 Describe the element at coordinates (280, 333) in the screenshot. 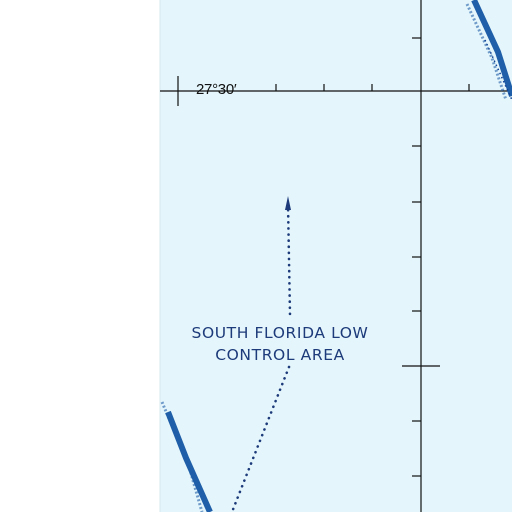

I see `airspace-name-line1: SOUTH FLORIDA LOW` at that location.